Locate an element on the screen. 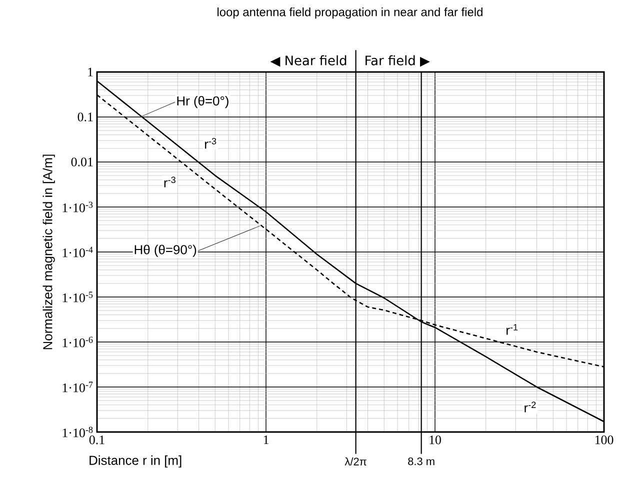 Image resolution: width=643 pixels, height=480 pixels. y-tick-label: 1·10$^{-6}$ is located at coordinates (77, 342).